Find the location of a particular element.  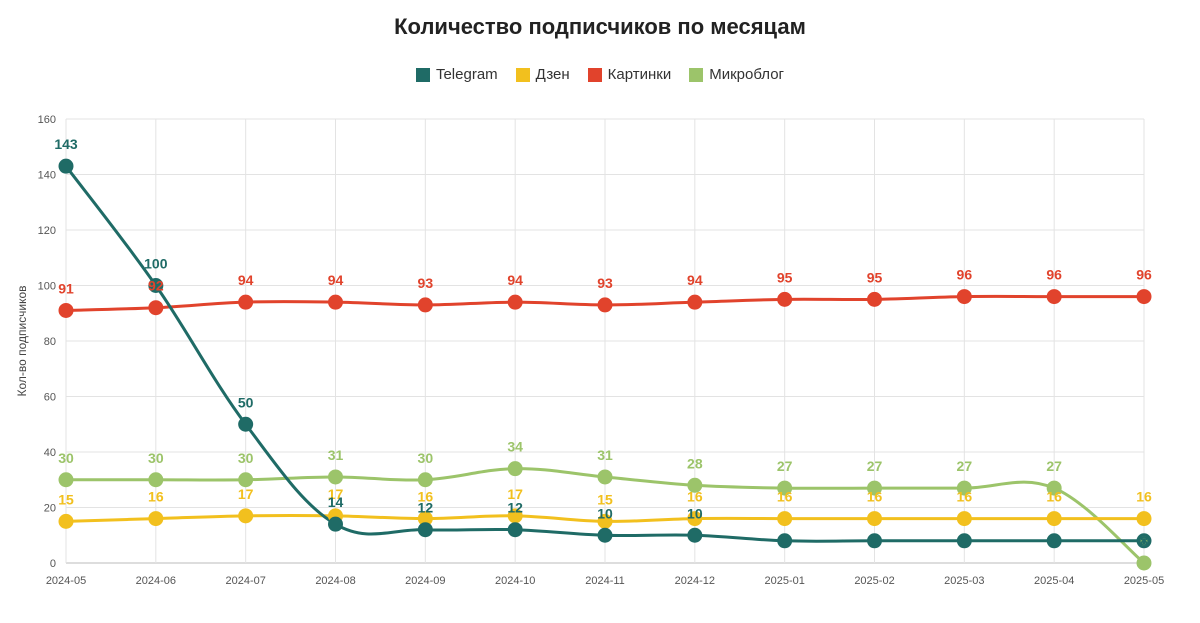

y-tick-label: 40 is located at coordinates (50, 453).